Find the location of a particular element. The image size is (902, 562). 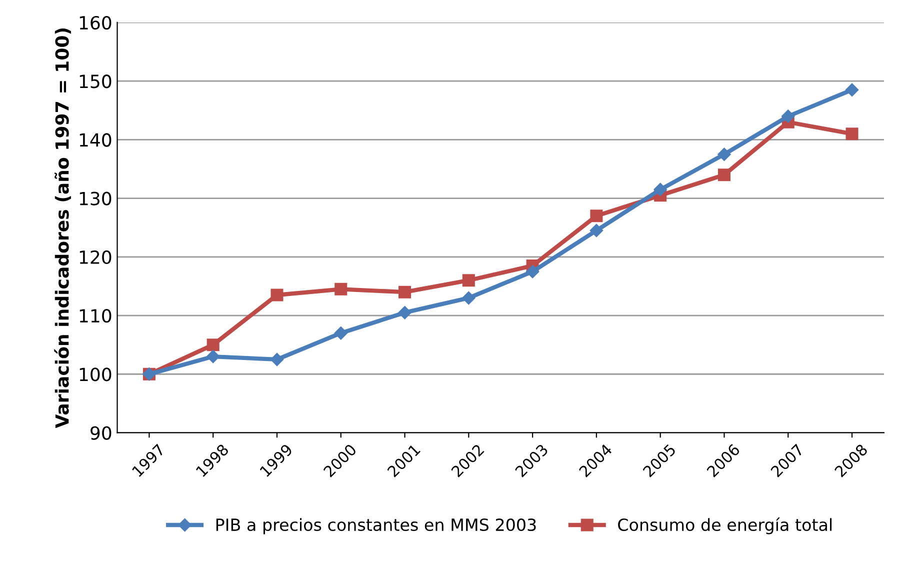

y-tick-label: 120 is located at coordinates (96, 257).